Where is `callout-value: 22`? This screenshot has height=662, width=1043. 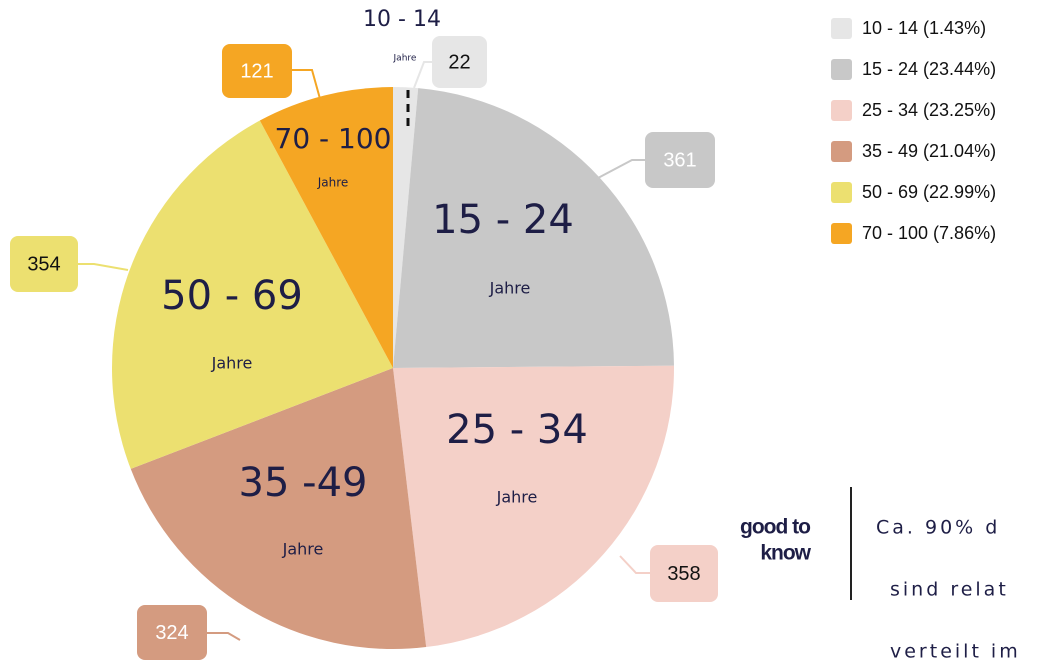 callout-value: 22 is located at coordinates (459, 62).